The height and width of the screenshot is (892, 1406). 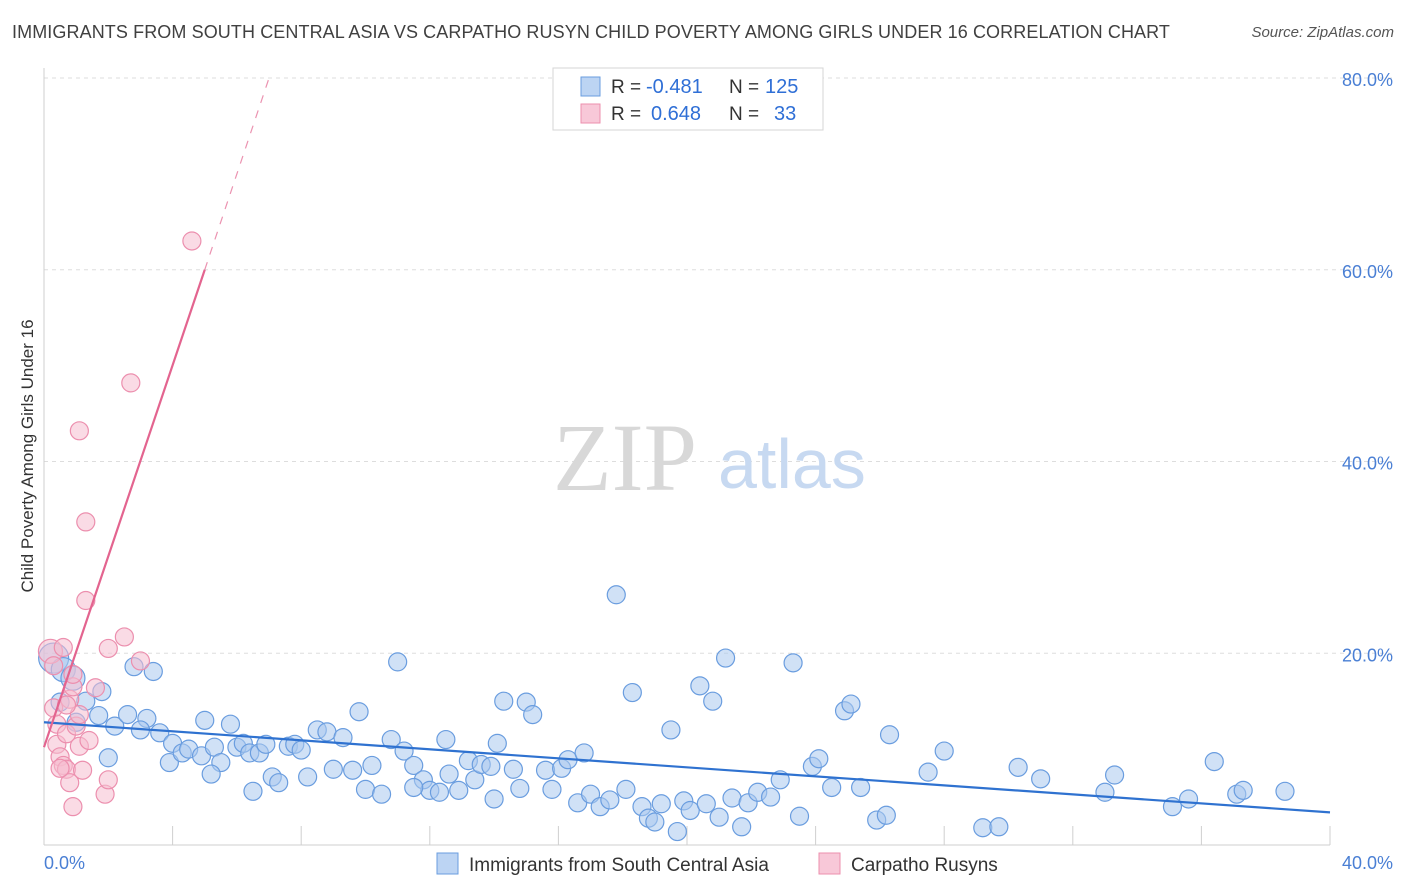 What do you see at coordinates (785, 114) in the screenshot?
I see `legend-n-value-pink: 33` at bounding box center [785, 114].